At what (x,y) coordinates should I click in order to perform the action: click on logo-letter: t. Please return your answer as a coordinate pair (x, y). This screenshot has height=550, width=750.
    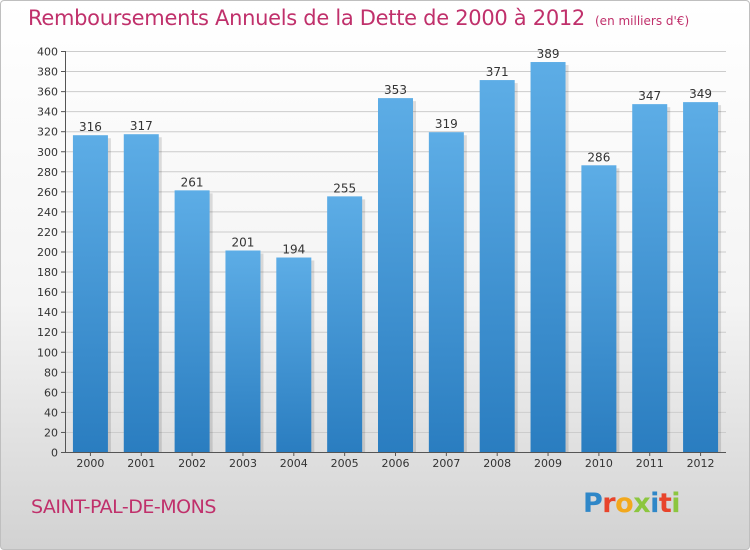
    Looking at the image, I should click on (665, 503).